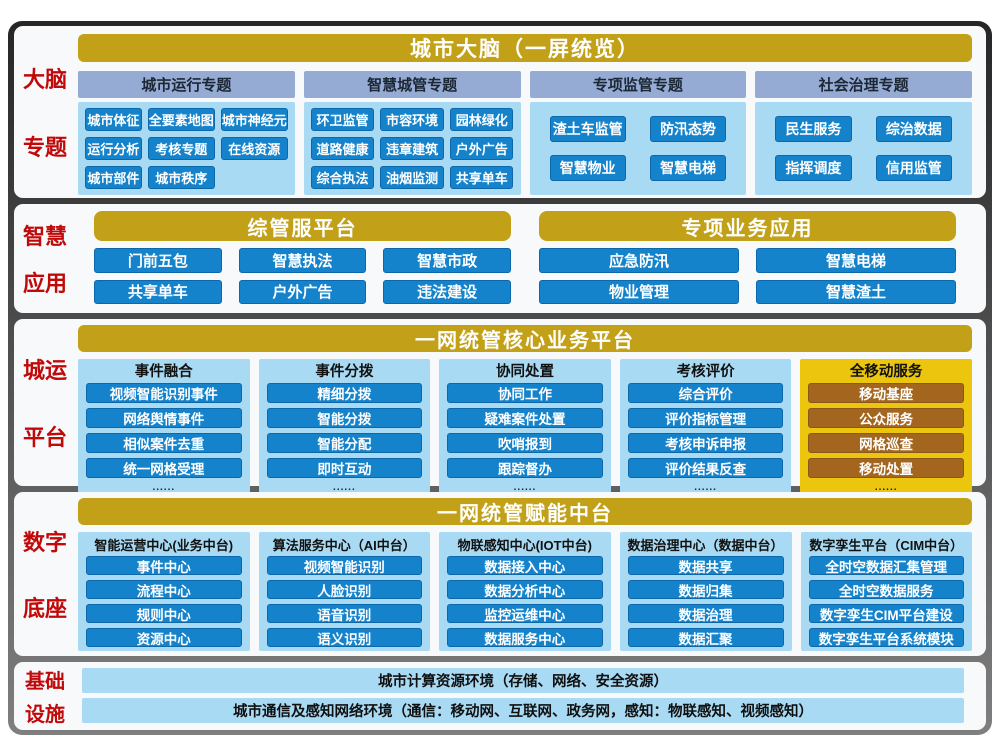 This screenshot has height=750, width=1000. What do you see at coordinates (344, 637) in the screenshot?
I see `node-chip: 语义识别` at bounding box center [344, 637].